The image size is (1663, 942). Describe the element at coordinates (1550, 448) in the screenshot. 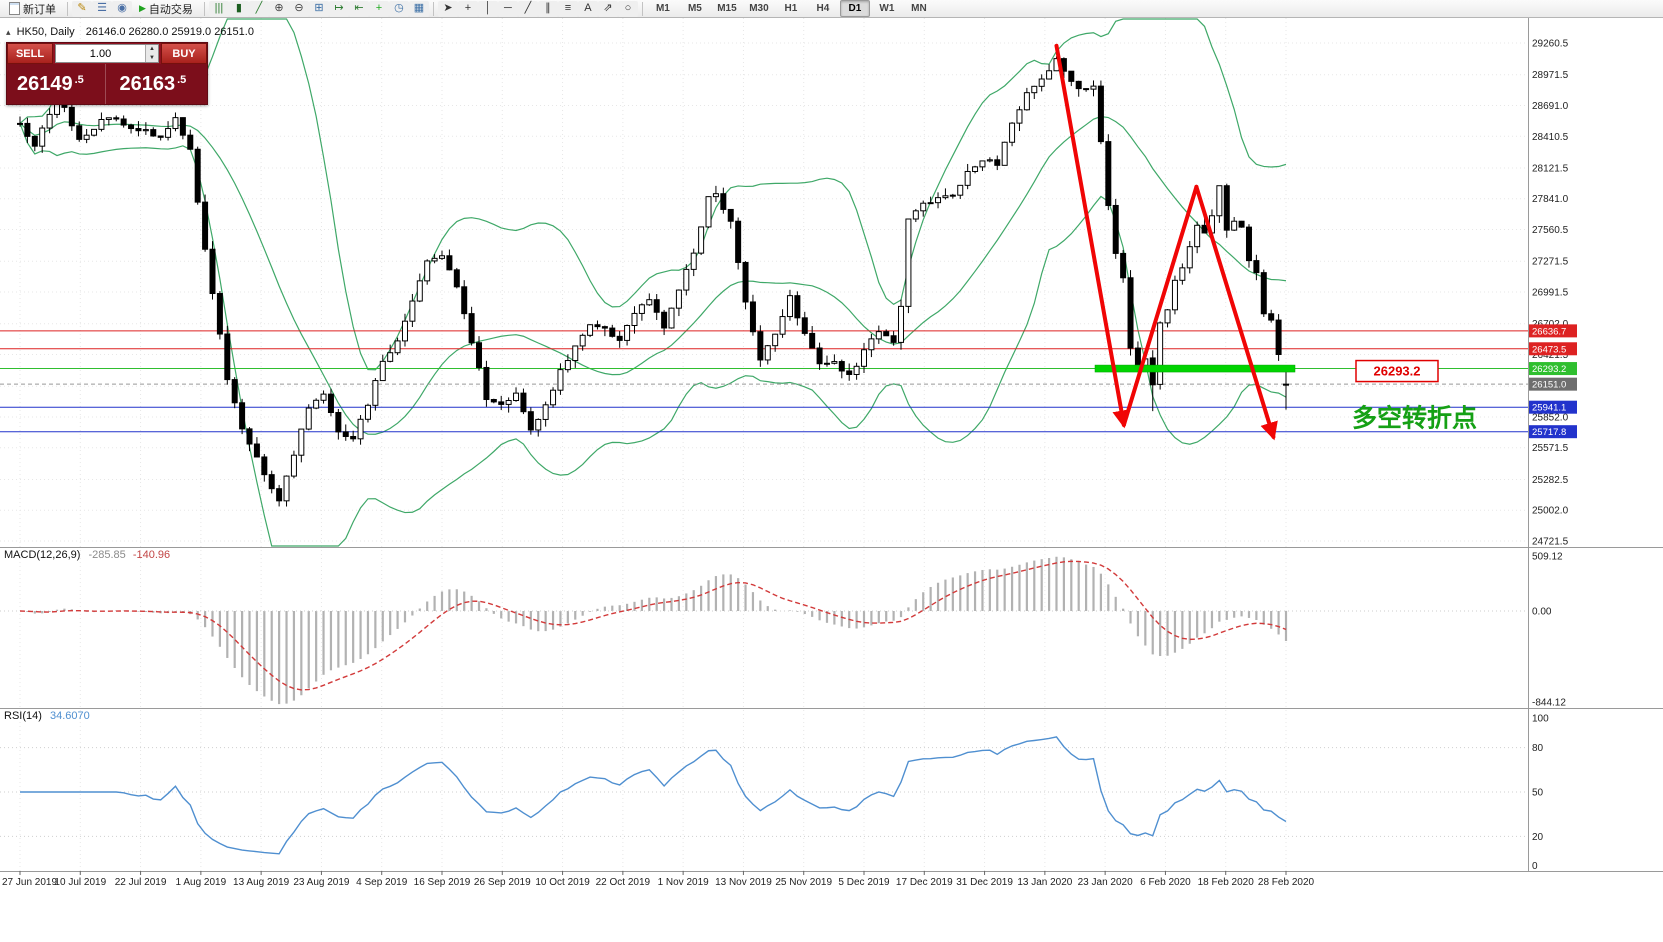

I see `svg-text: 25571.5` at that location.